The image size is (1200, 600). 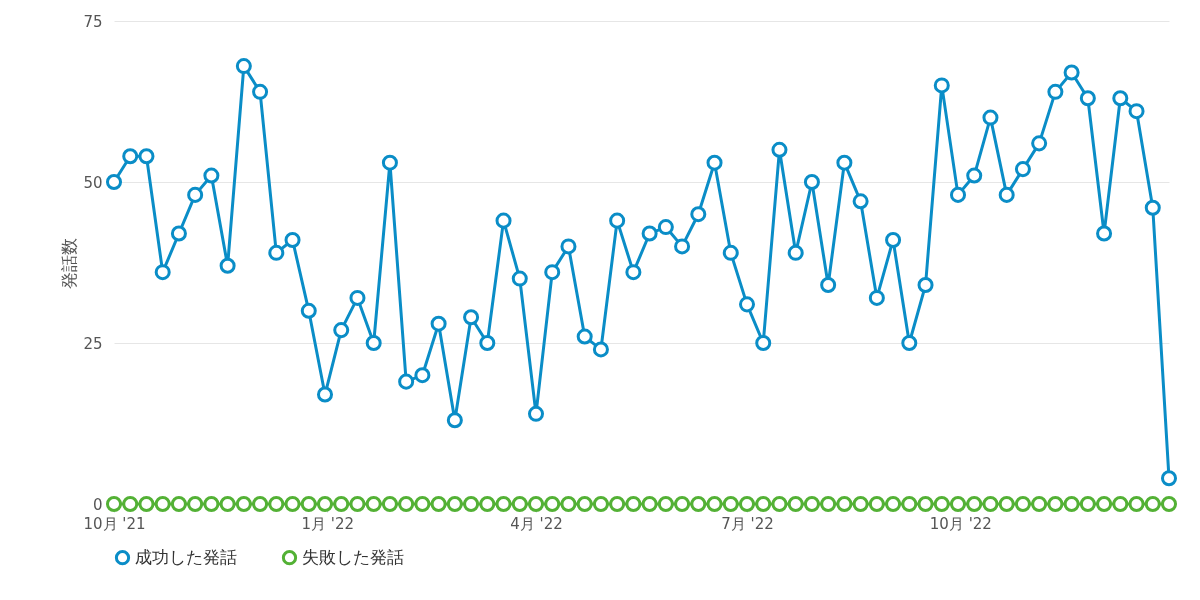 What do you see at coordinates (93, 182) in the screenshot?
I see `y-tick-label: 50` at bounding box center [93, 182].